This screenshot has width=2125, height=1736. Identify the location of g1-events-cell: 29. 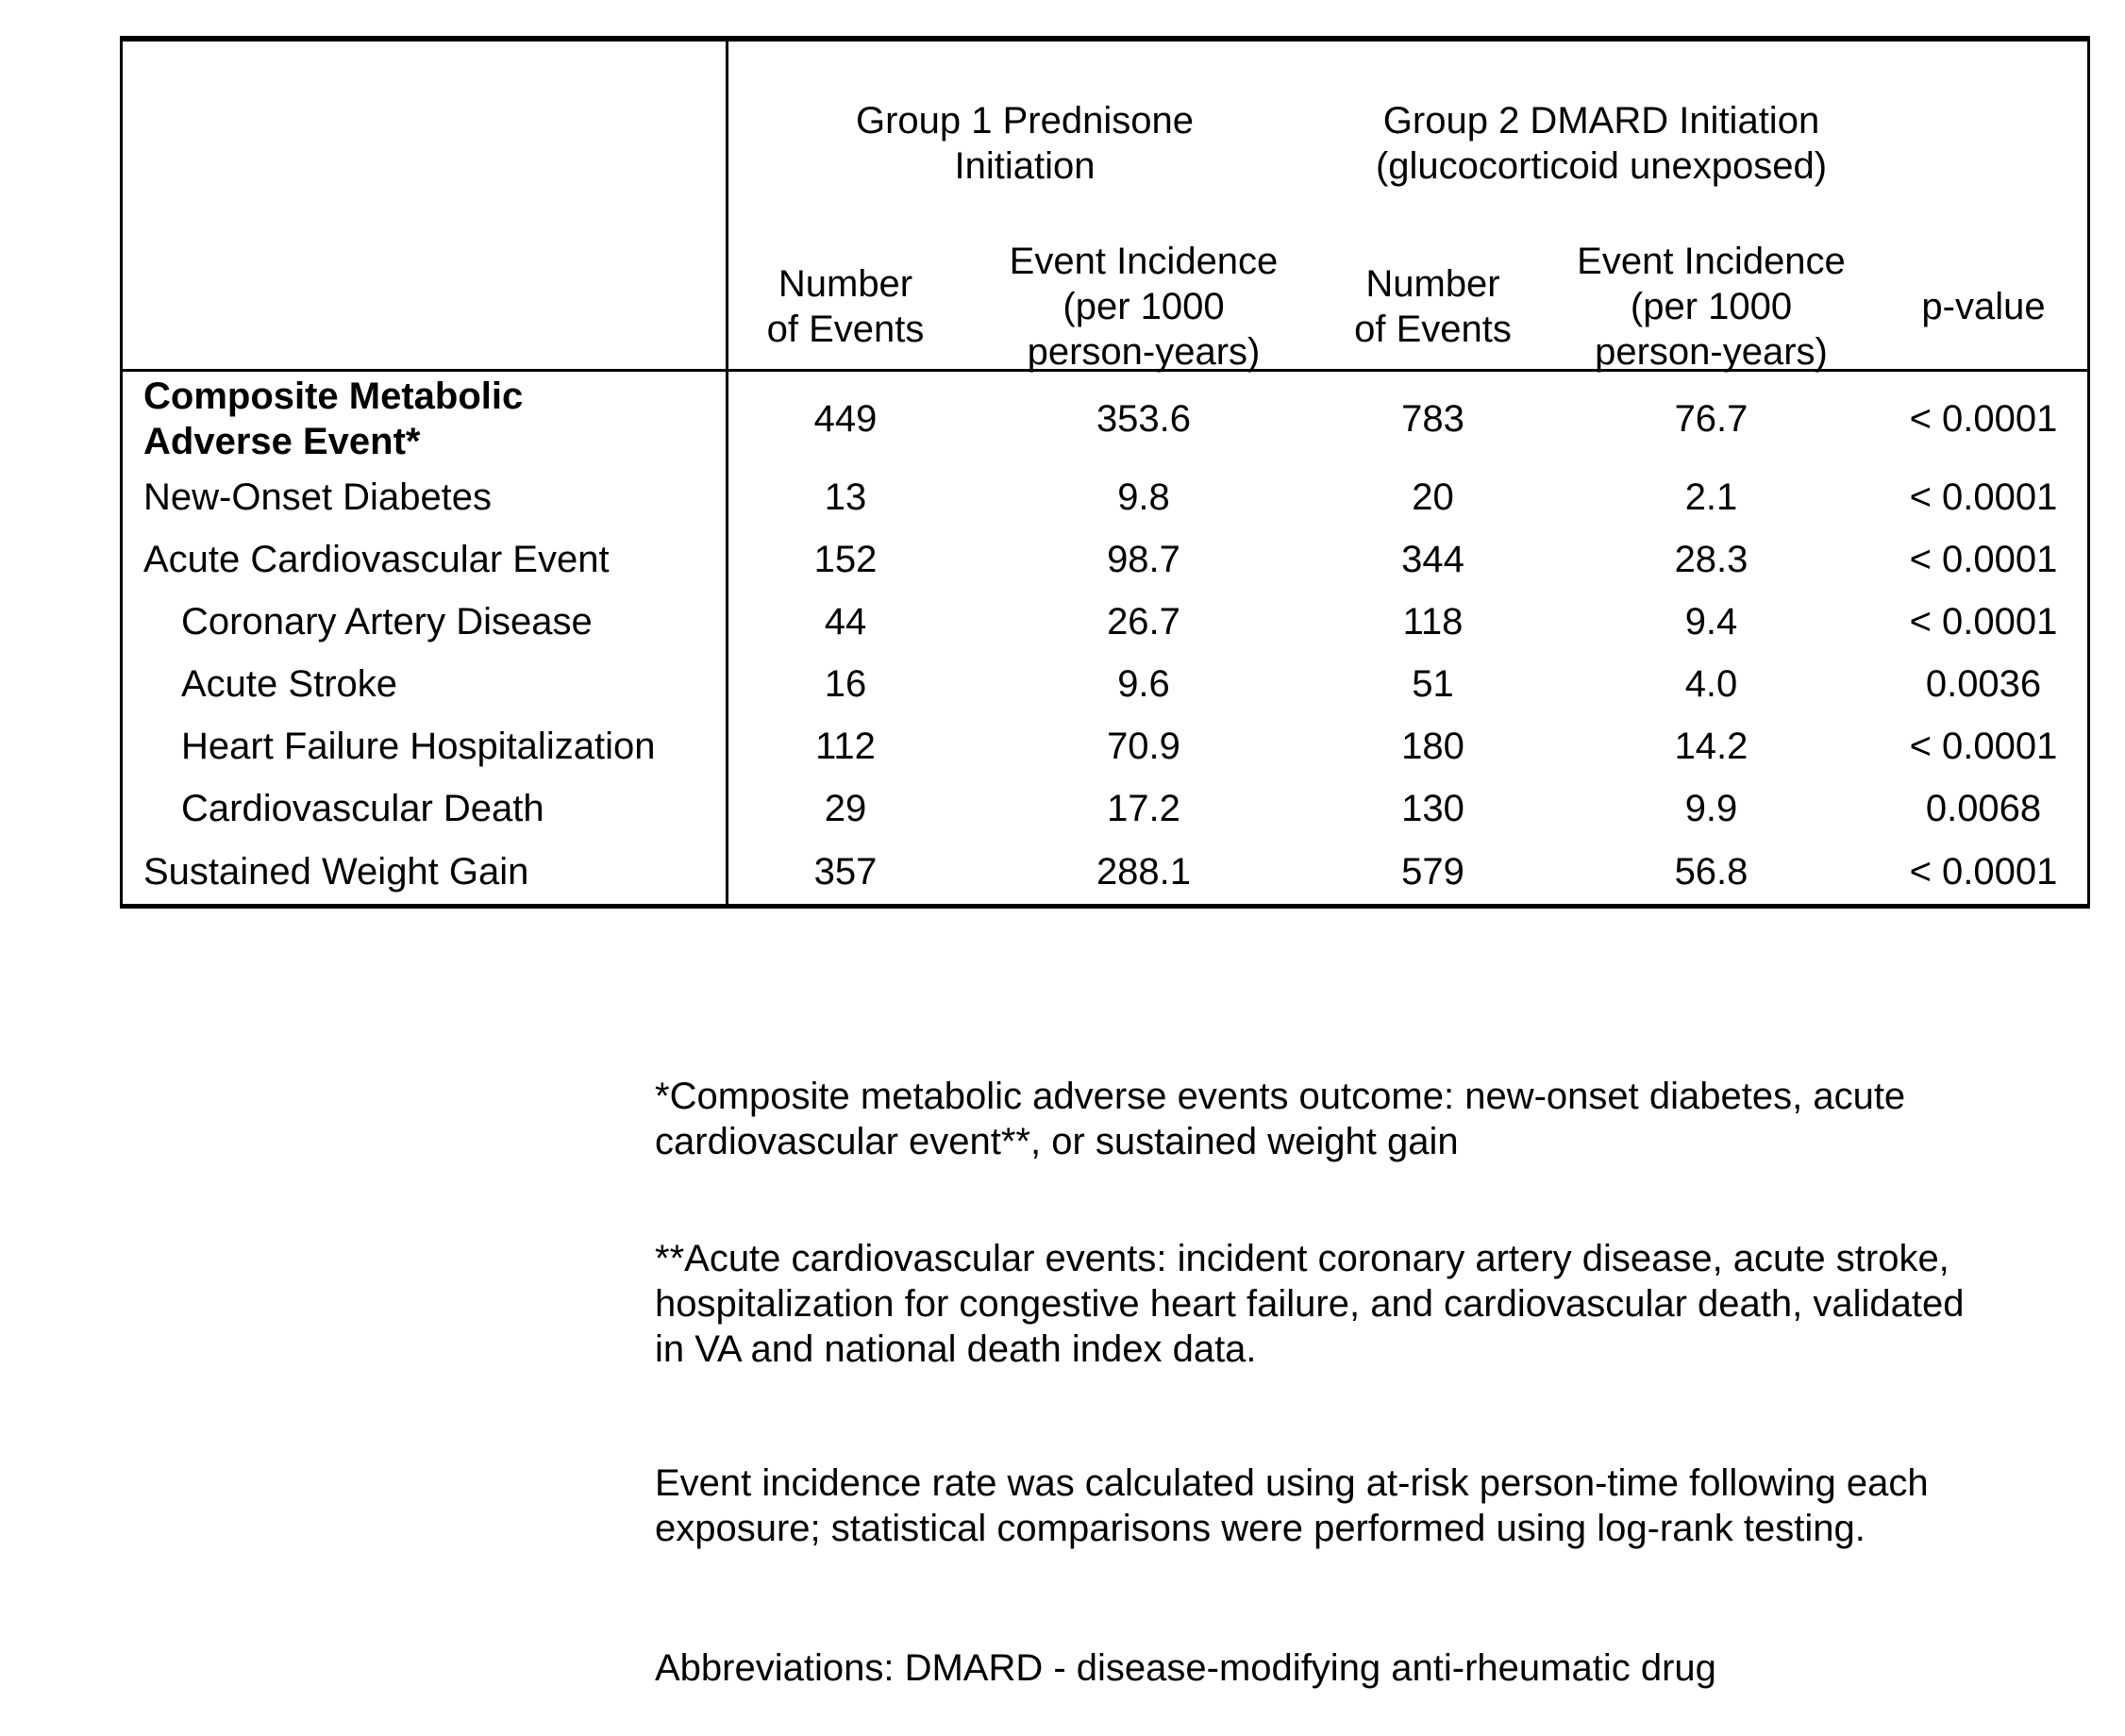
(845, 808).